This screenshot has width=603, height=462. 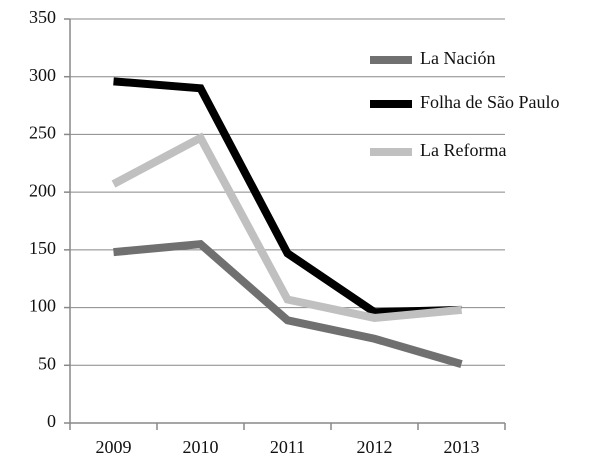 I want to click on y-tick-label: 250, so click(x=42, y=133).